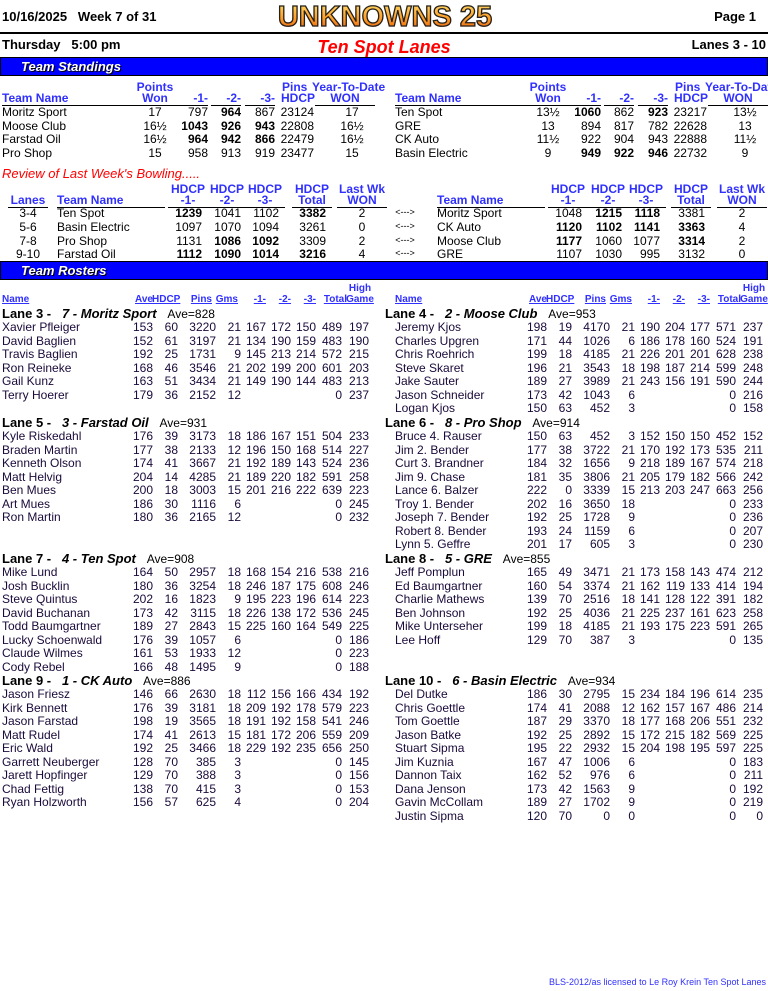 The width and height of the screenshot is (768, 991). Describe the element at coordinates (142, 327) in the screenshot. I see `average: 153` at that location.